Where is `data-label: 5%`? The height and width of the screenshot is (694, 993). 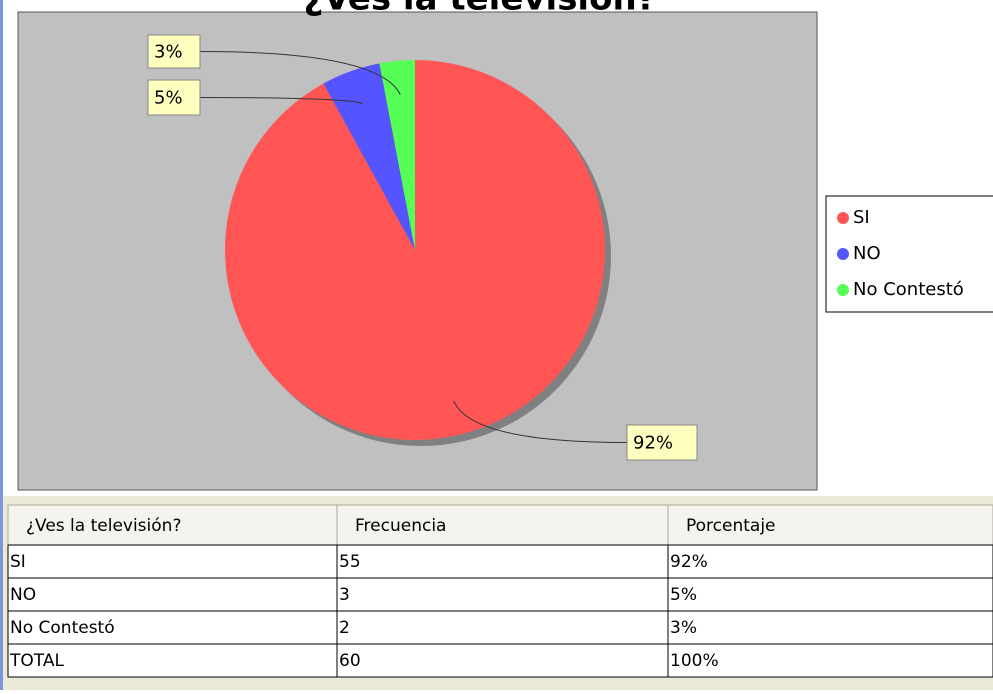 data-label: 5% is located at coordinates (168, 98).